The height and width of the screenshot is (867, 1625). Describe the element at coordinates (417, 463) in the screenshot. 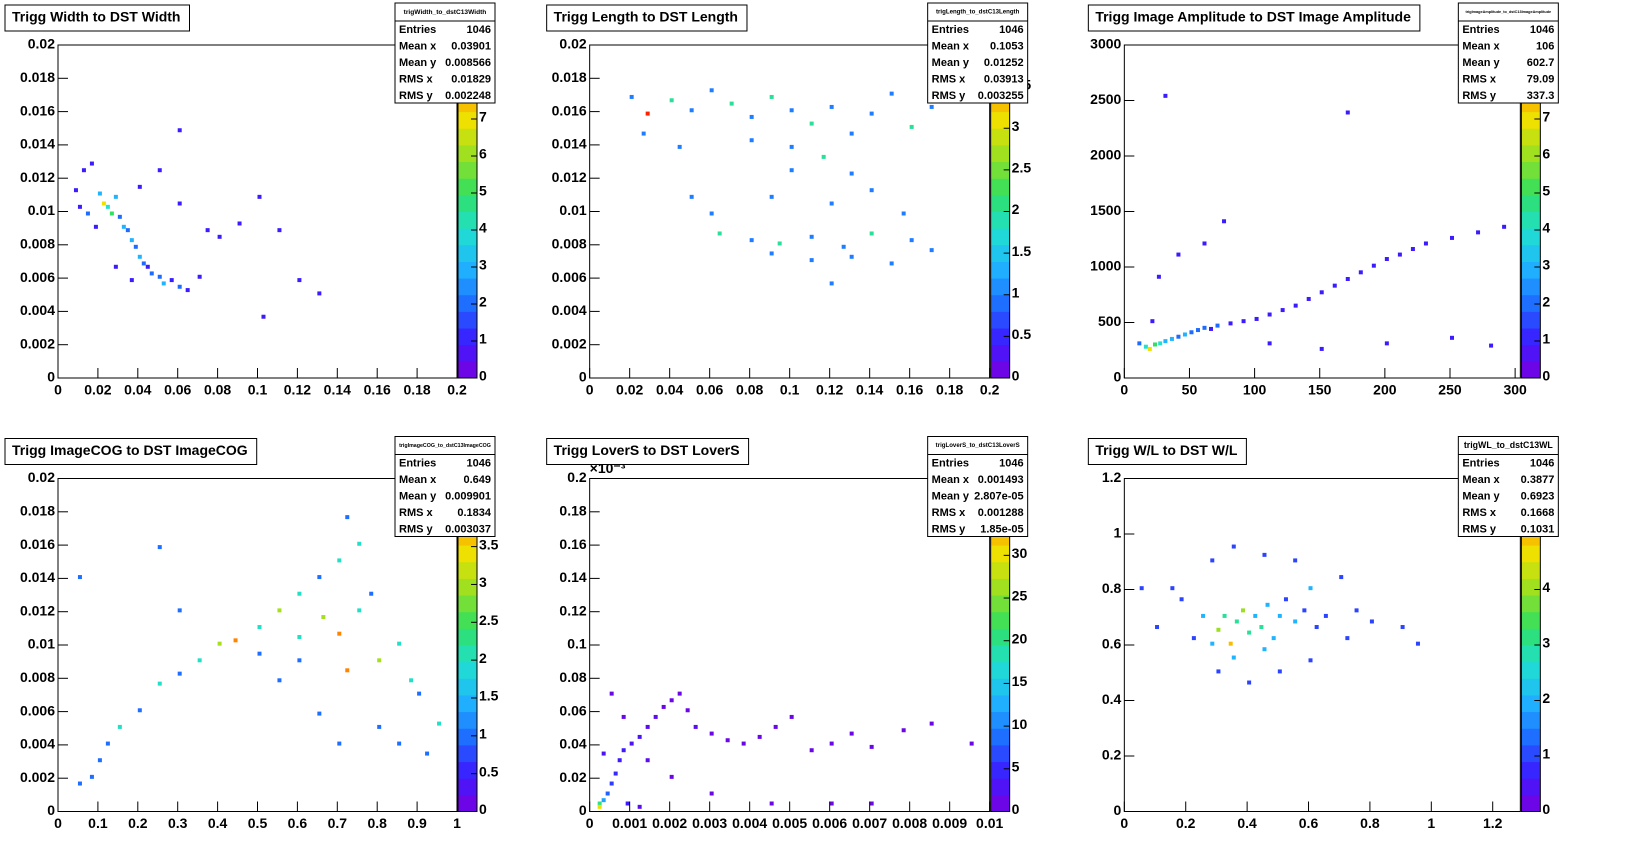

I see `stats-label: Entries` at that location.